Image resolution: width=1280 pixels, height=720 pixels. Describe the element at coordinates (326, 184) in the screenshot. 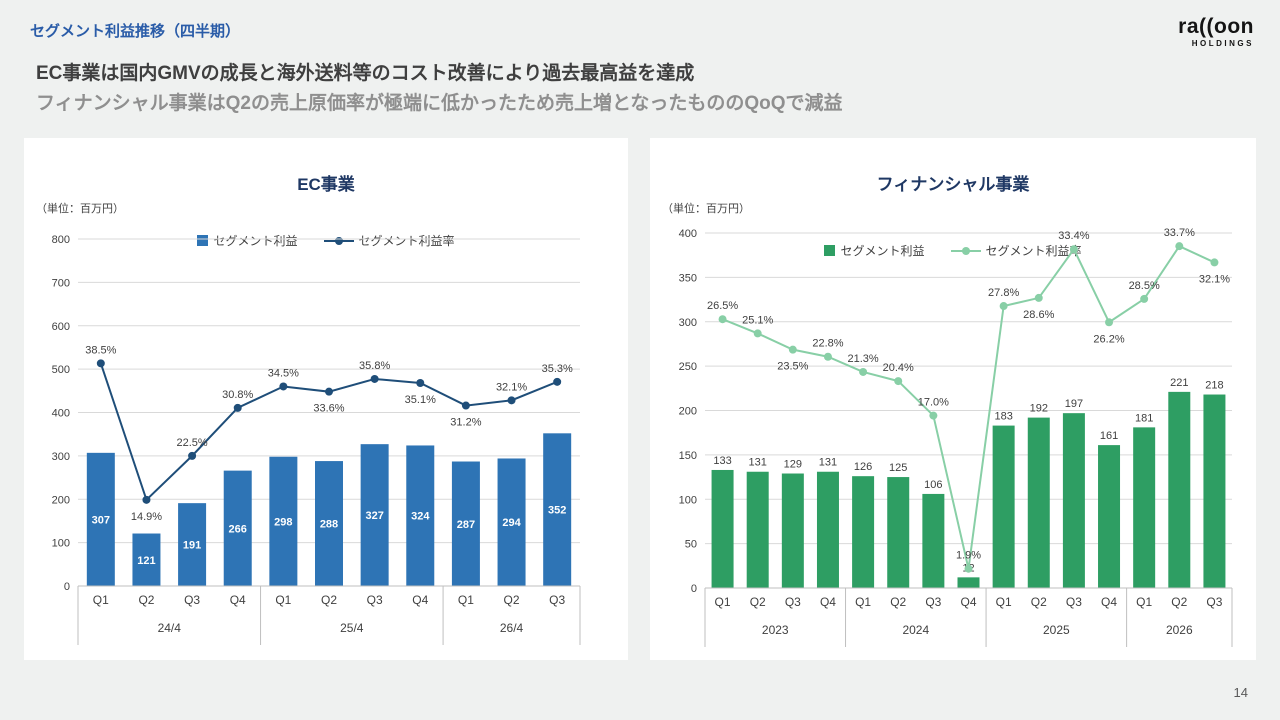

I see `ec-chart-title: EC事業` at that location.